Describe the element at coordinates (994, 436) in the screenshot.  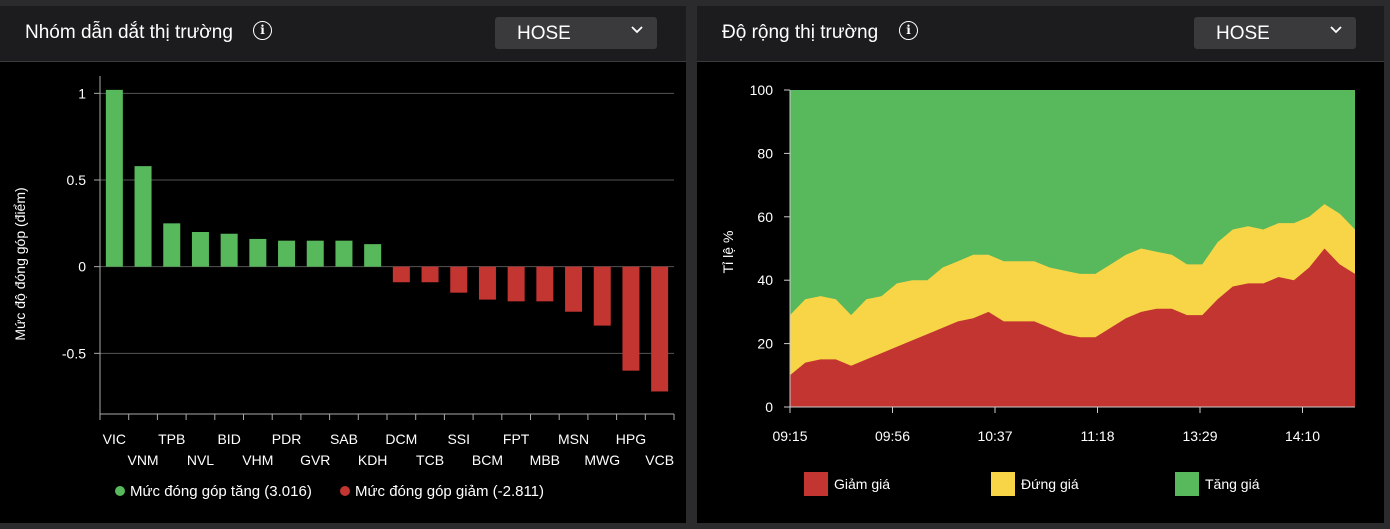
I see `x-tick-label: 10:37` at that location.